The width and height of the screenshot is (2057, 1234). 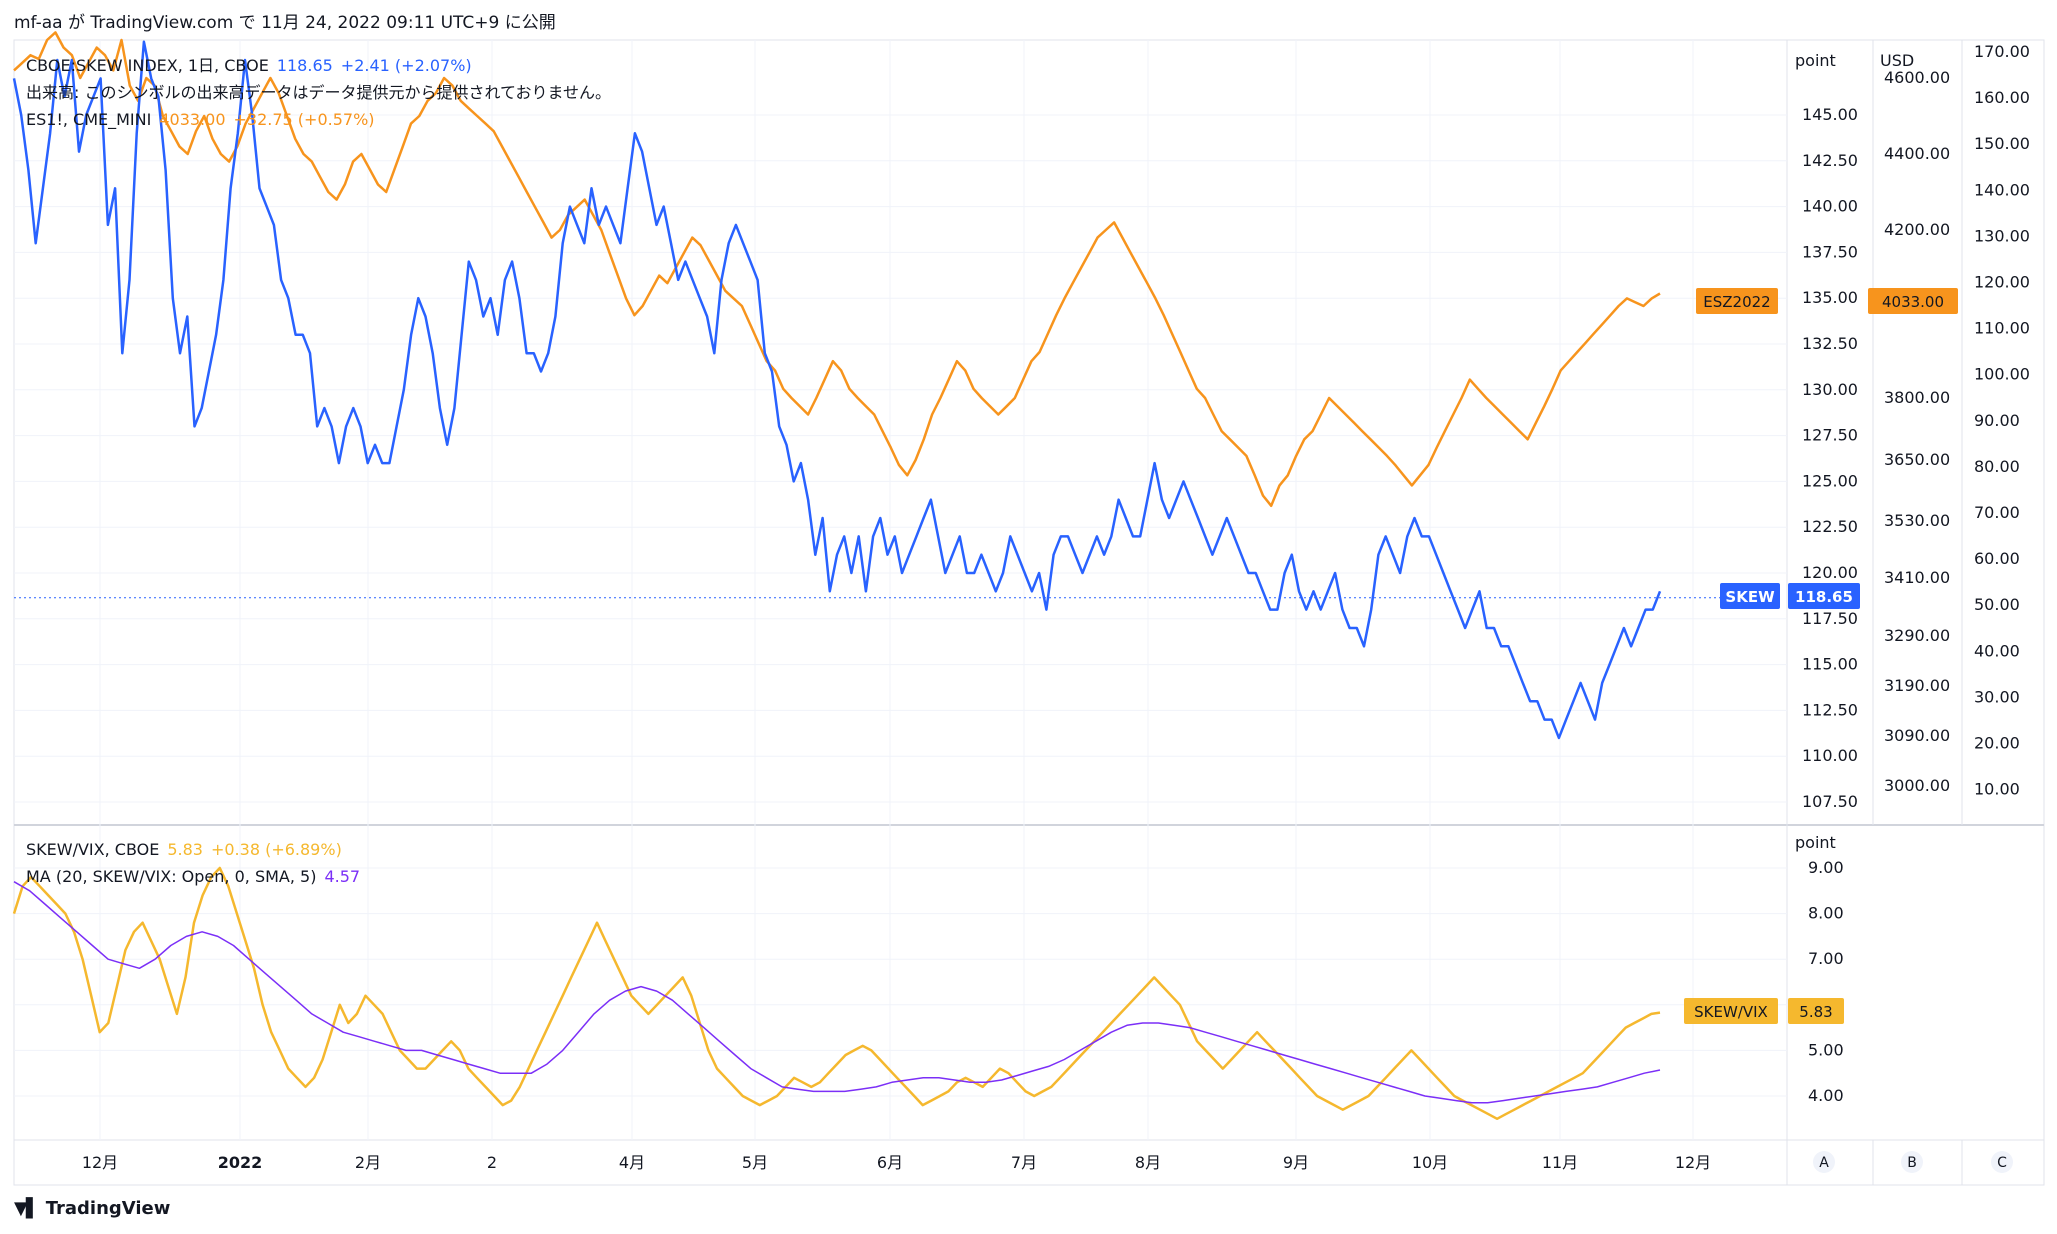 What do you see at coordinates (1830, 618) in the screenshot?
I see `point-tick-label: 117.50` at bounding box center [1830, 618].